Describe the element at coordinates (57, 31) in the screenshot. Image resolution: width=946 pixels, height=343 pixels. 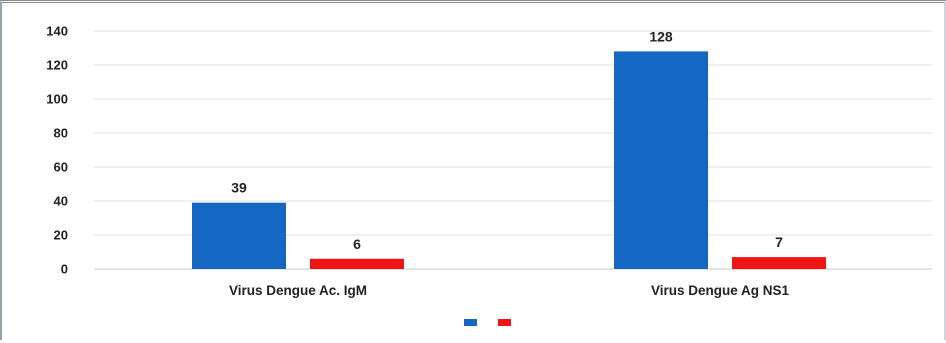
I see `y-tick-label-140: 140` at that location.